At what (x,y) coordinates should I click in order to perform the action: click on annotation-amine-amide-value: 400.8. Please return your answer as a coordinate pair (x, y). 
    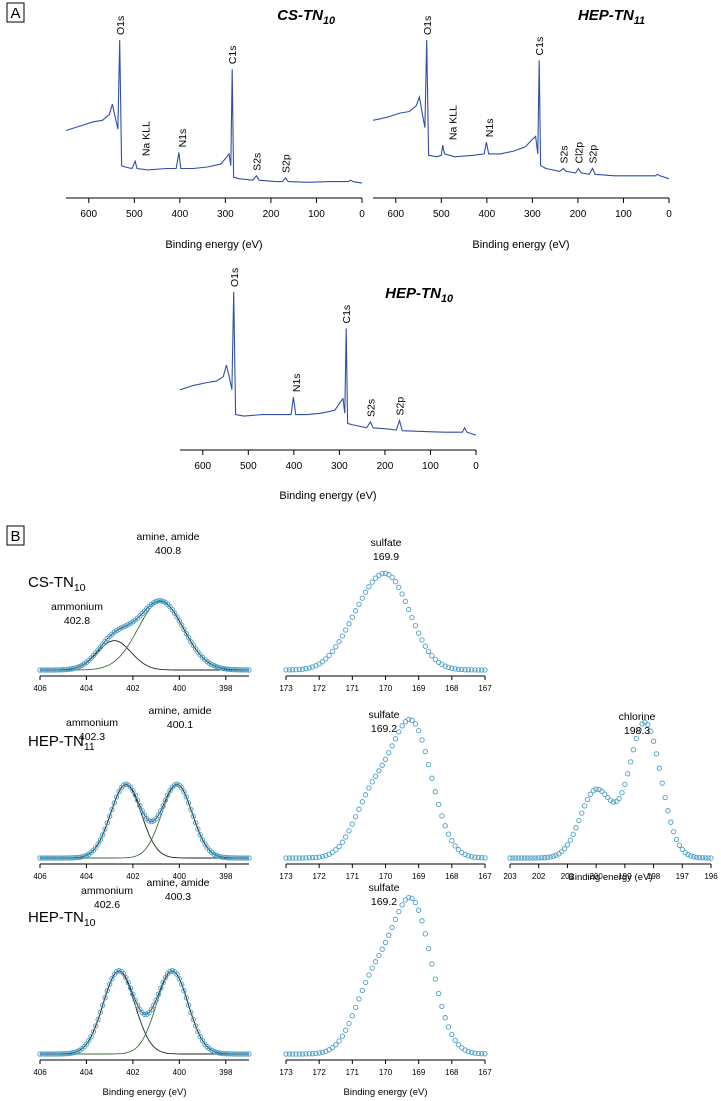
    Looking at the image, I should click on (168, 551).